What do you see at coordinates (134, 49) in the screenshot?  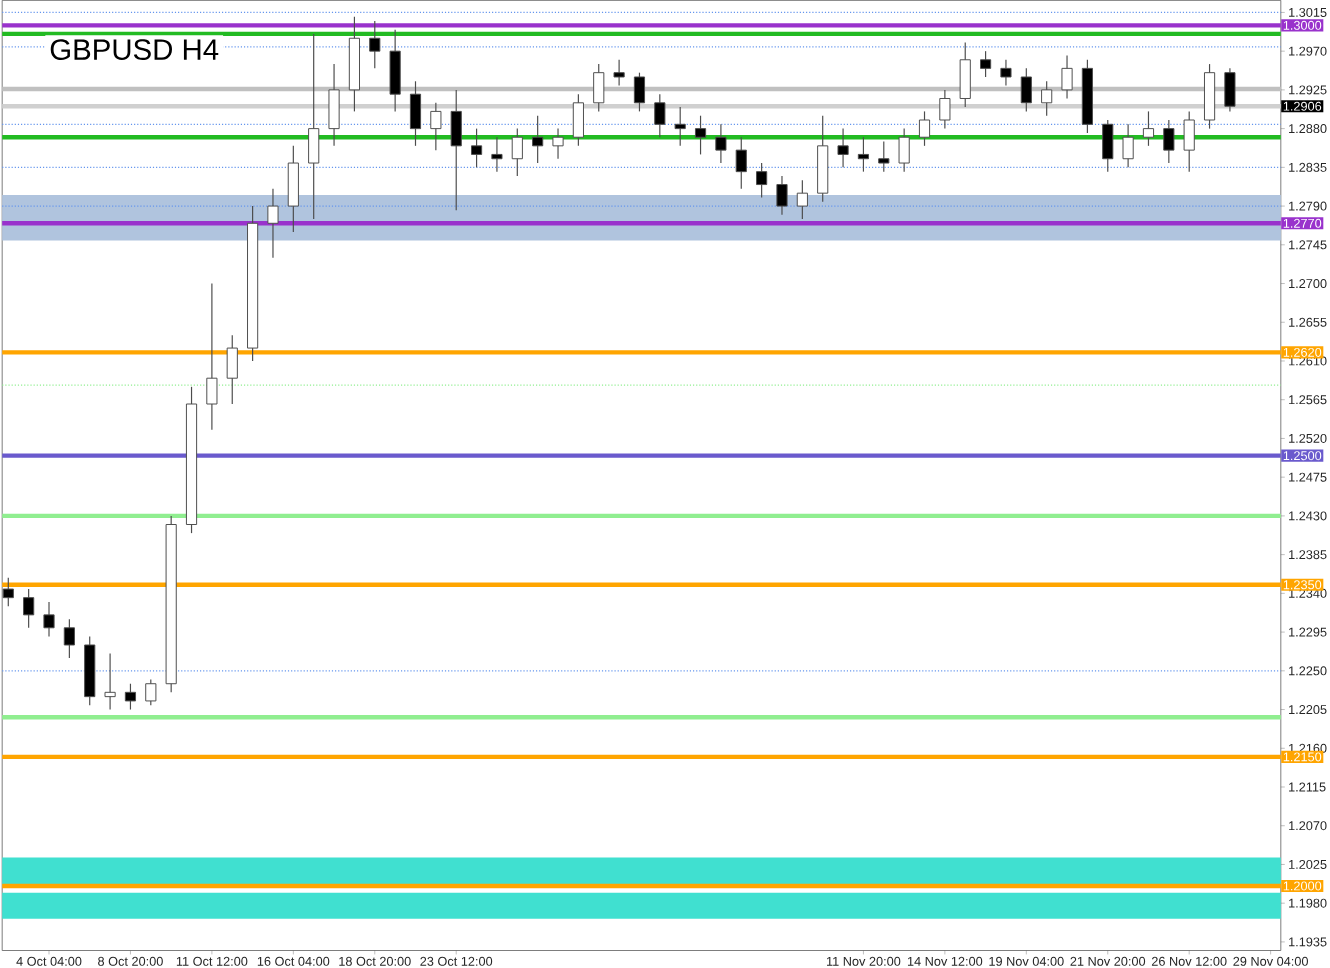 I see `text: GBPUSD H4` at bounding box center [134, 49].